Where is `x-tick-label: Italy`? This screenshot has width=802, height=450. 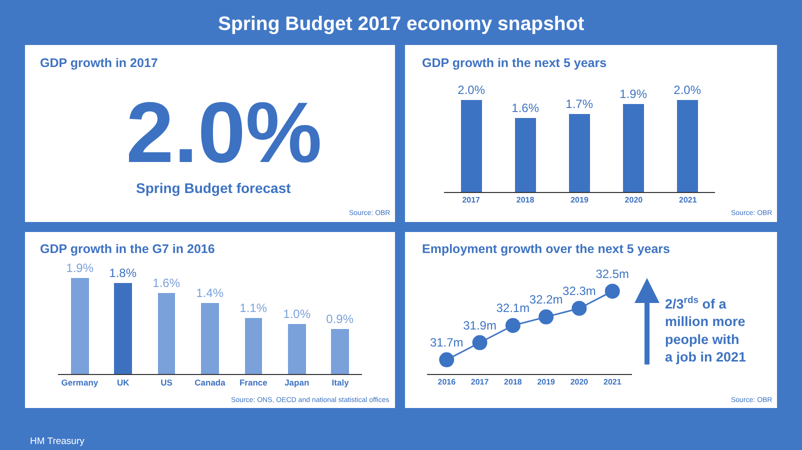
x-tick-label: Italy is located at coordinates (341, 382).